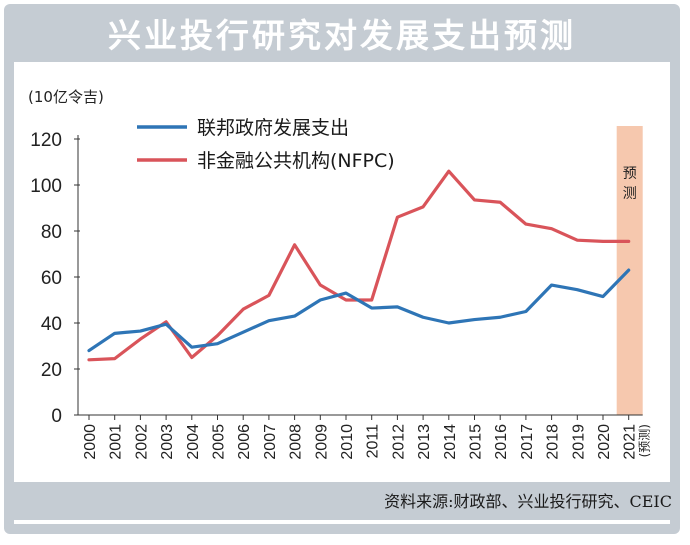  Describe the element at coordinates (553, 442) in the screenshot. I see `x-tick-label: 2018` at that location.